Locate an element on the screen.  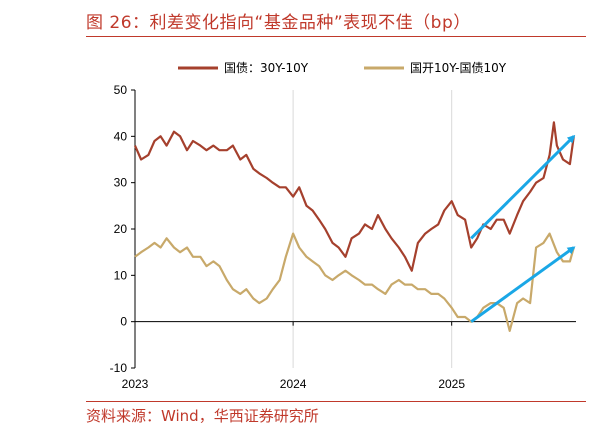
y-tick-label: 10 is located at coordinates (121, 275).